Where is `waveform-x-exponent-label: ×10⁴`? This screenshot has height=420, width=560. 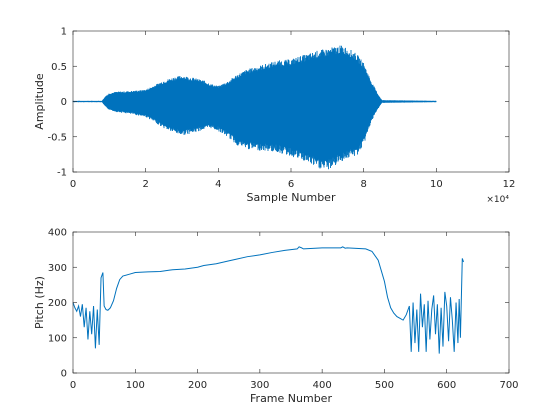
waveform-x-exponent-label: ×10⁴ is located at coordinates (497, 200).